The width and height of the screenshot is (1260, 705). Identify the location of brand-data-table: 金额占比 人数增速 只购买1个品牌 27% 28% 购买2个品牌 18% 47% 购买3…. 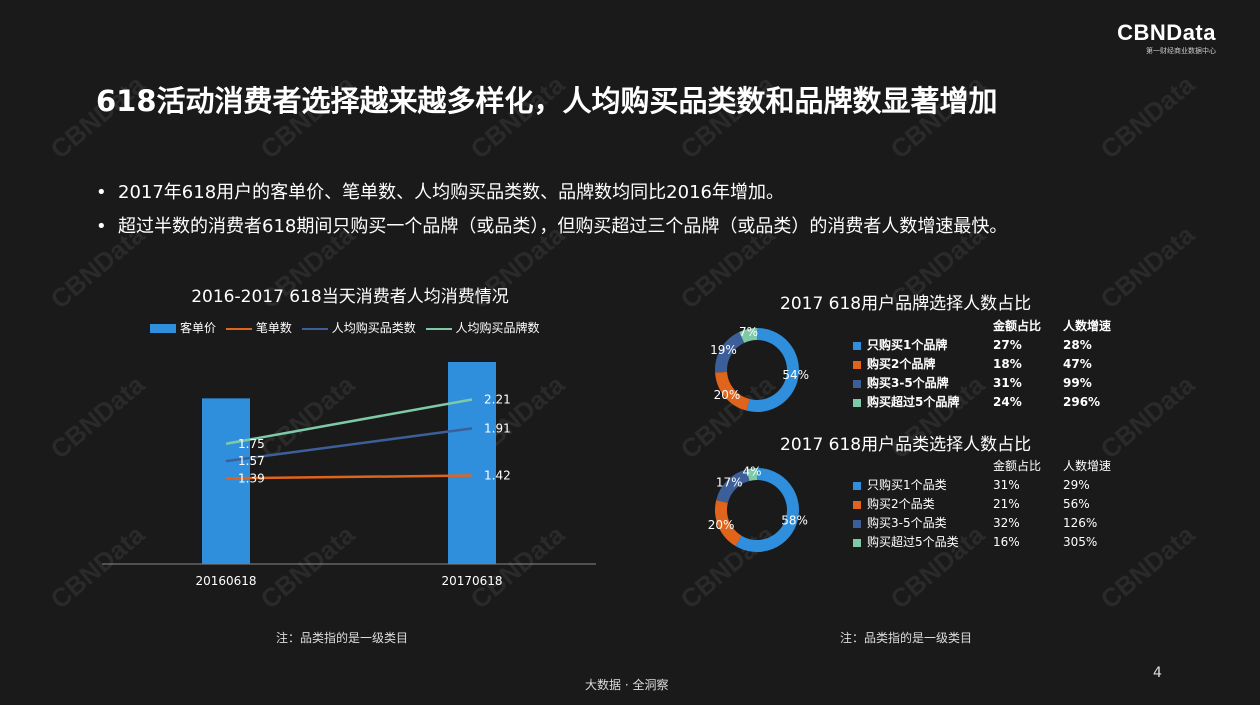
(982, 363).